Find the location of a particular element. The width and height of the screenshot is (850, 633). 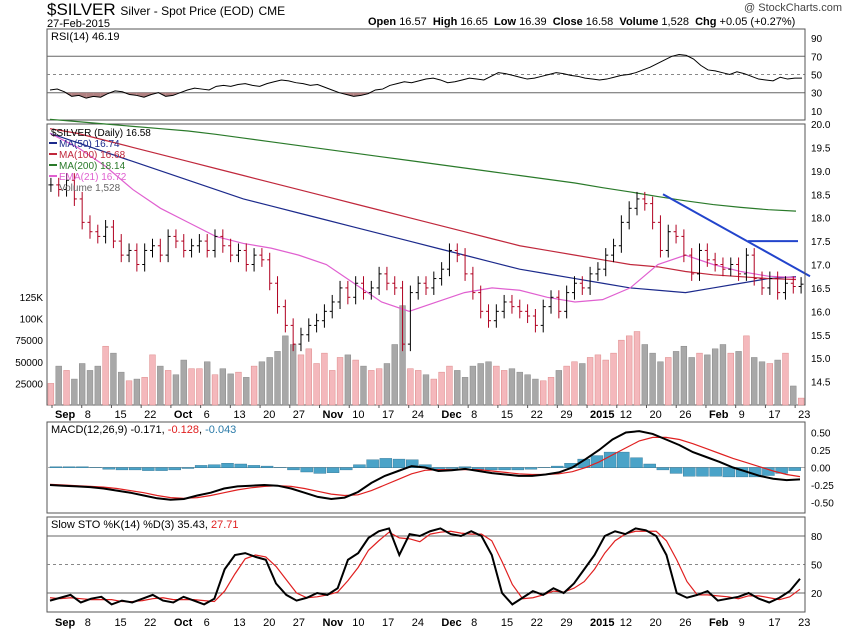

rsi-tick-label: 50 is located at coordinates (817, 76).